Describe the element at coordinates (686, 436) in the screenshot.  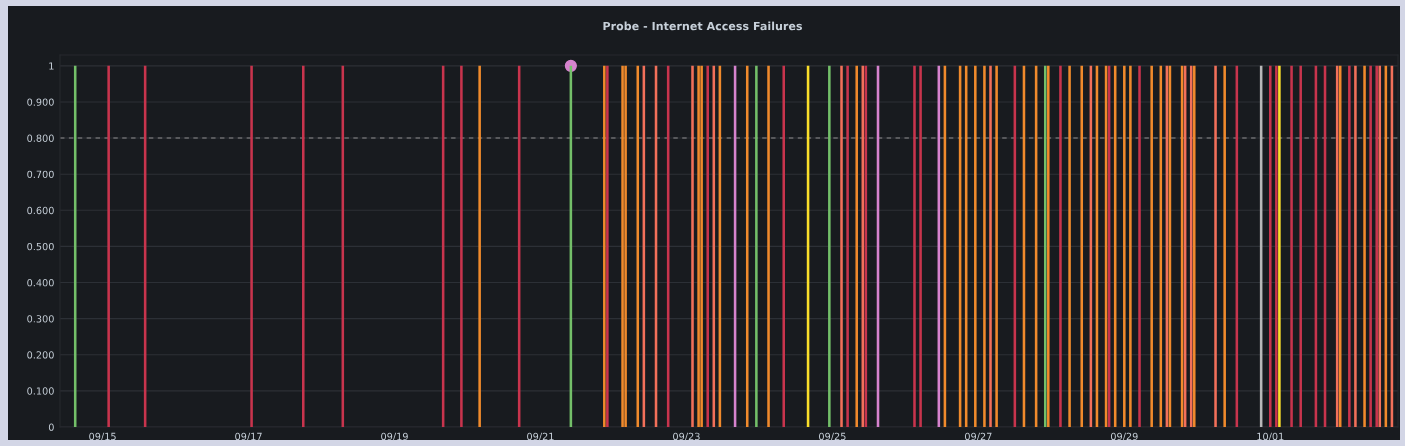
I see `x-tick-label: 09/23` at that location.